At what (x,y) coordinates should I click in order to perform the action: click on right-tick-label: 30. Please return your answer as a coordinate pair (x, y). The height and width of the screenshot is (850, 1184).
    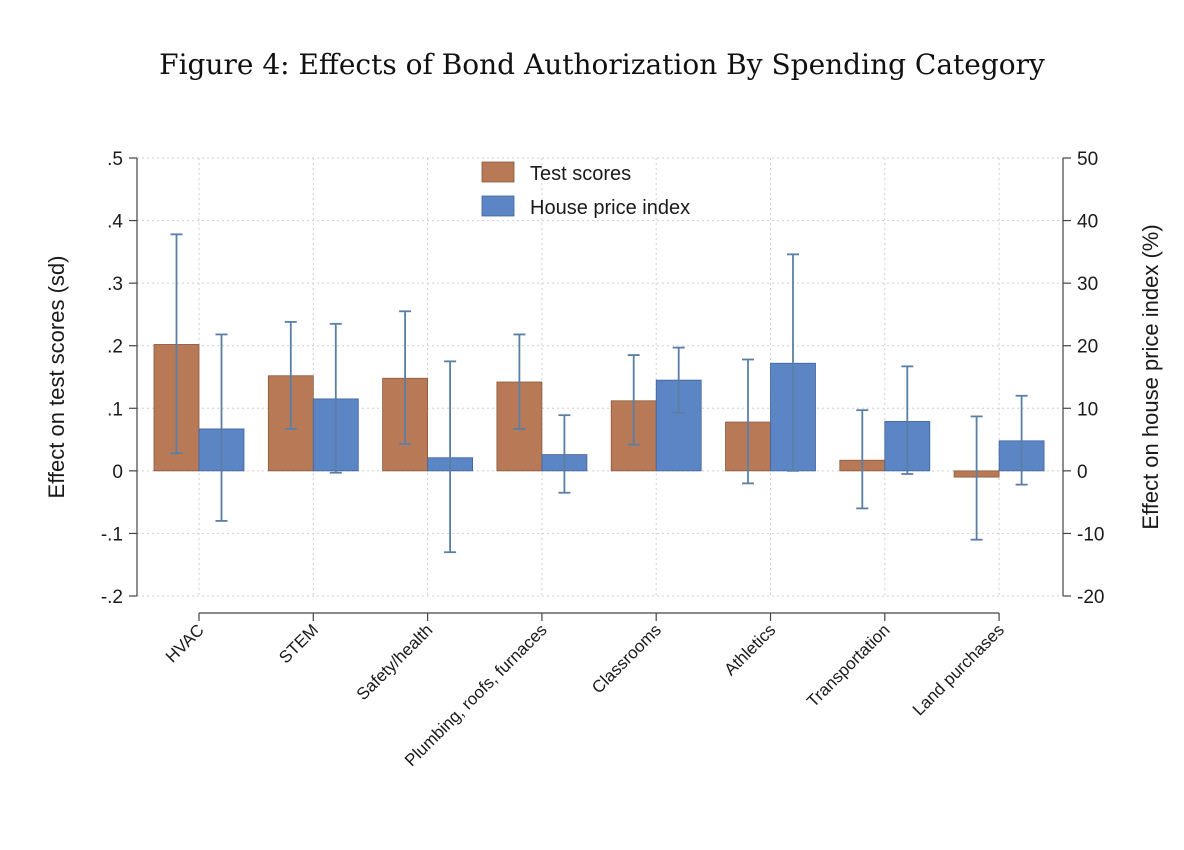
    Looking at the image, I should click on (1087, 284).